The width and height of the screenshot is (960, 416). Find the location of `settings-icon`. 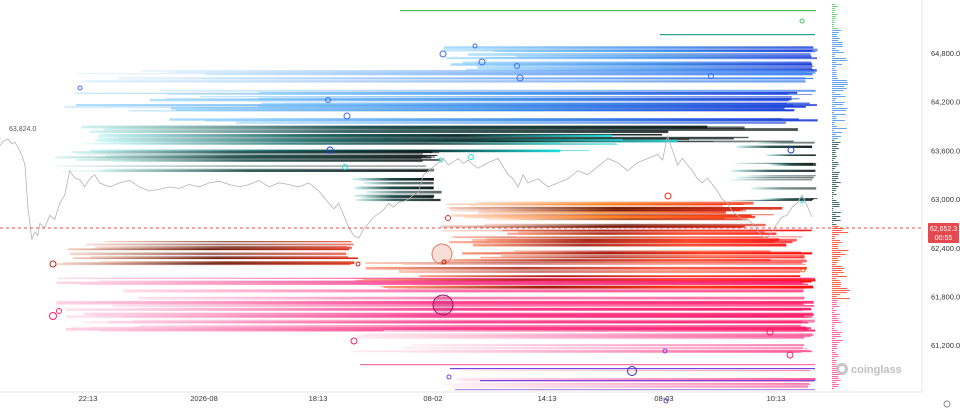

settings-icon is located at coordinates (947, 404).